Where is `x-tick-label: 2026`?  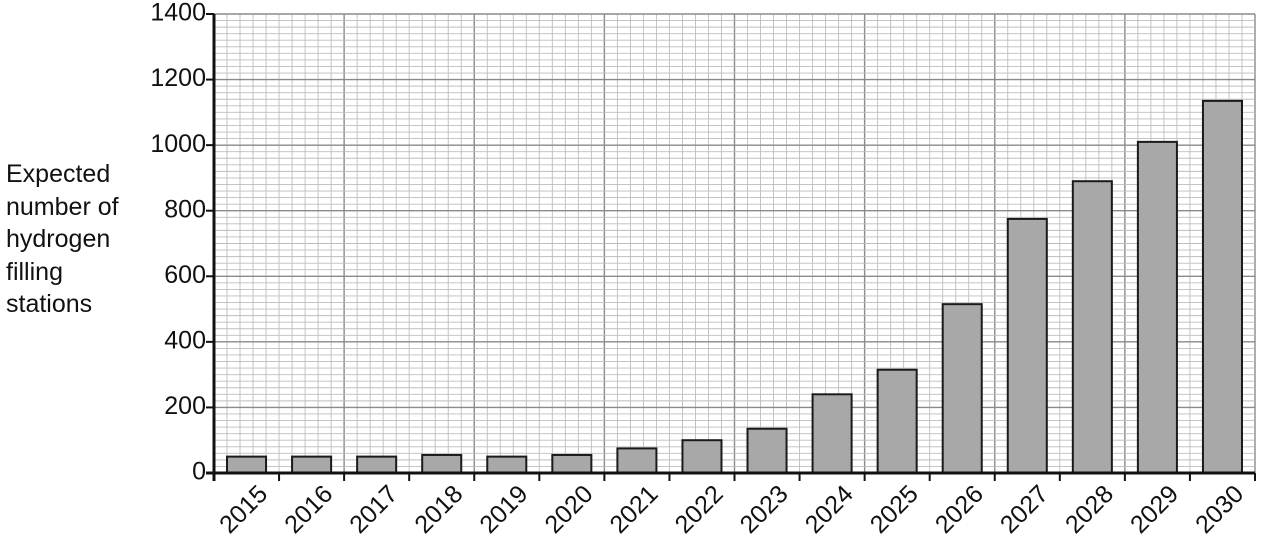 x-tick-label: 2026 is located at coordinates (959, 509).